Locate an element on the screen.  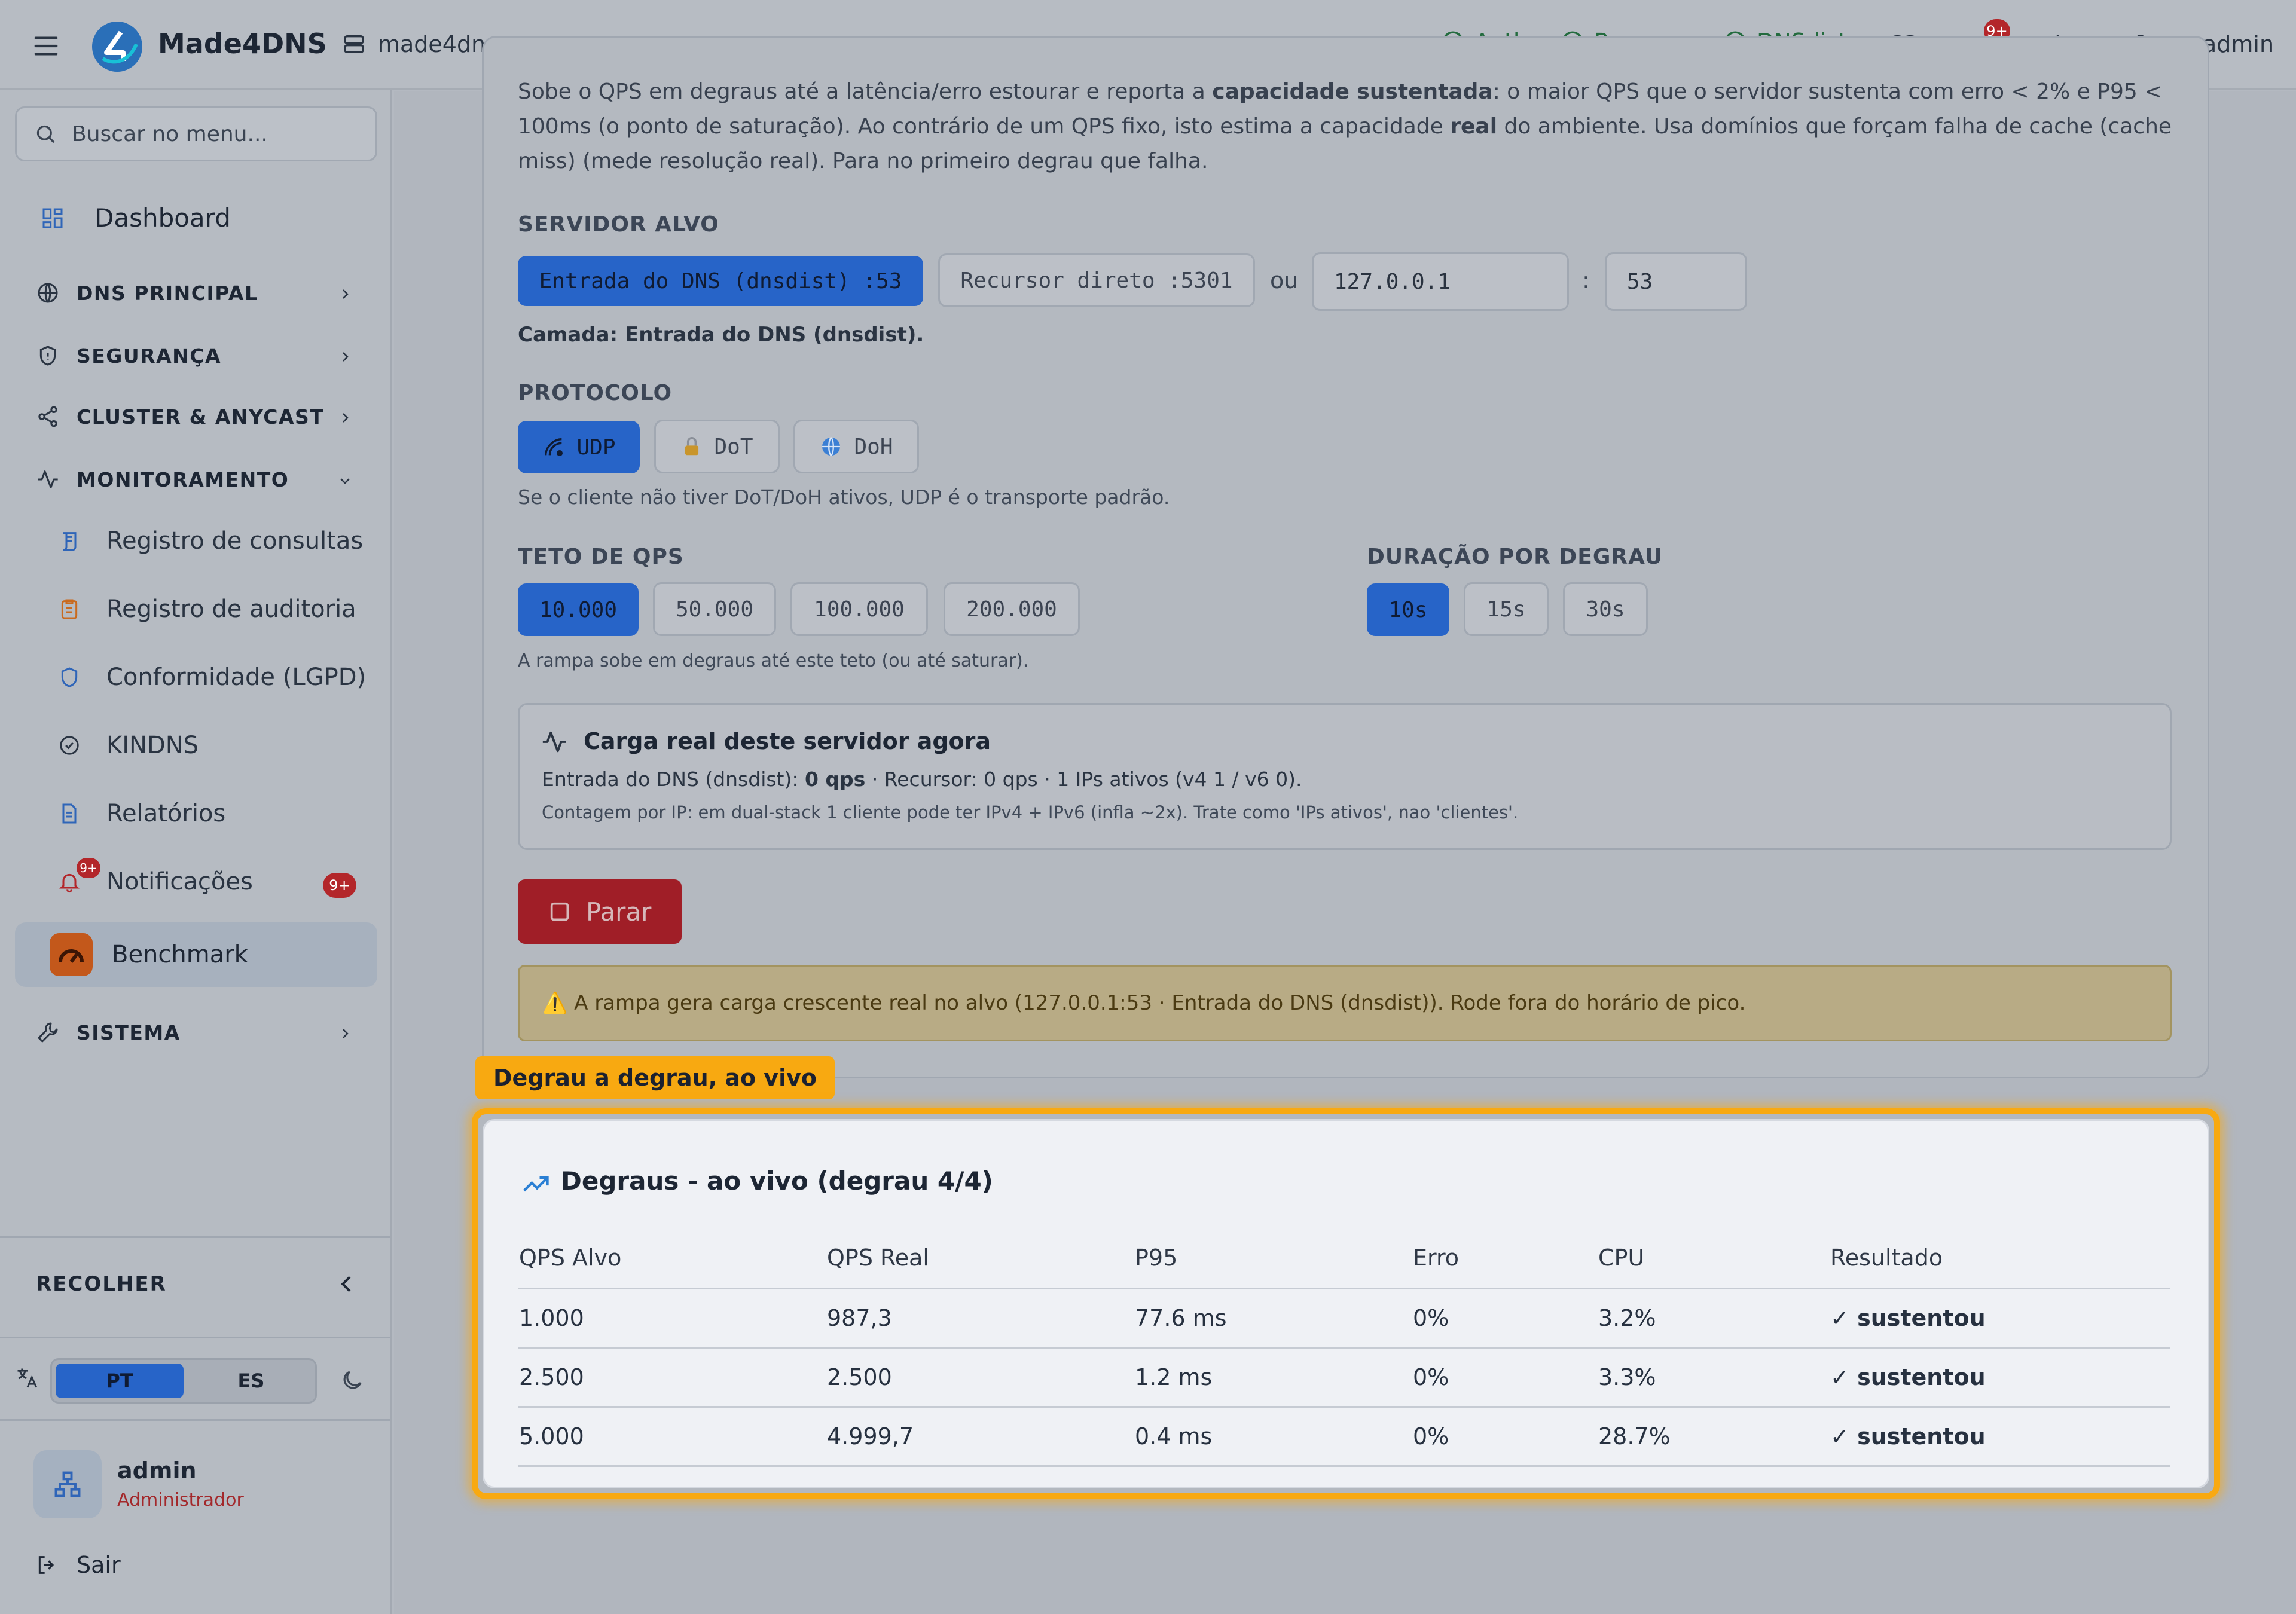
logout-icon is located at coordinates (47, 1565).